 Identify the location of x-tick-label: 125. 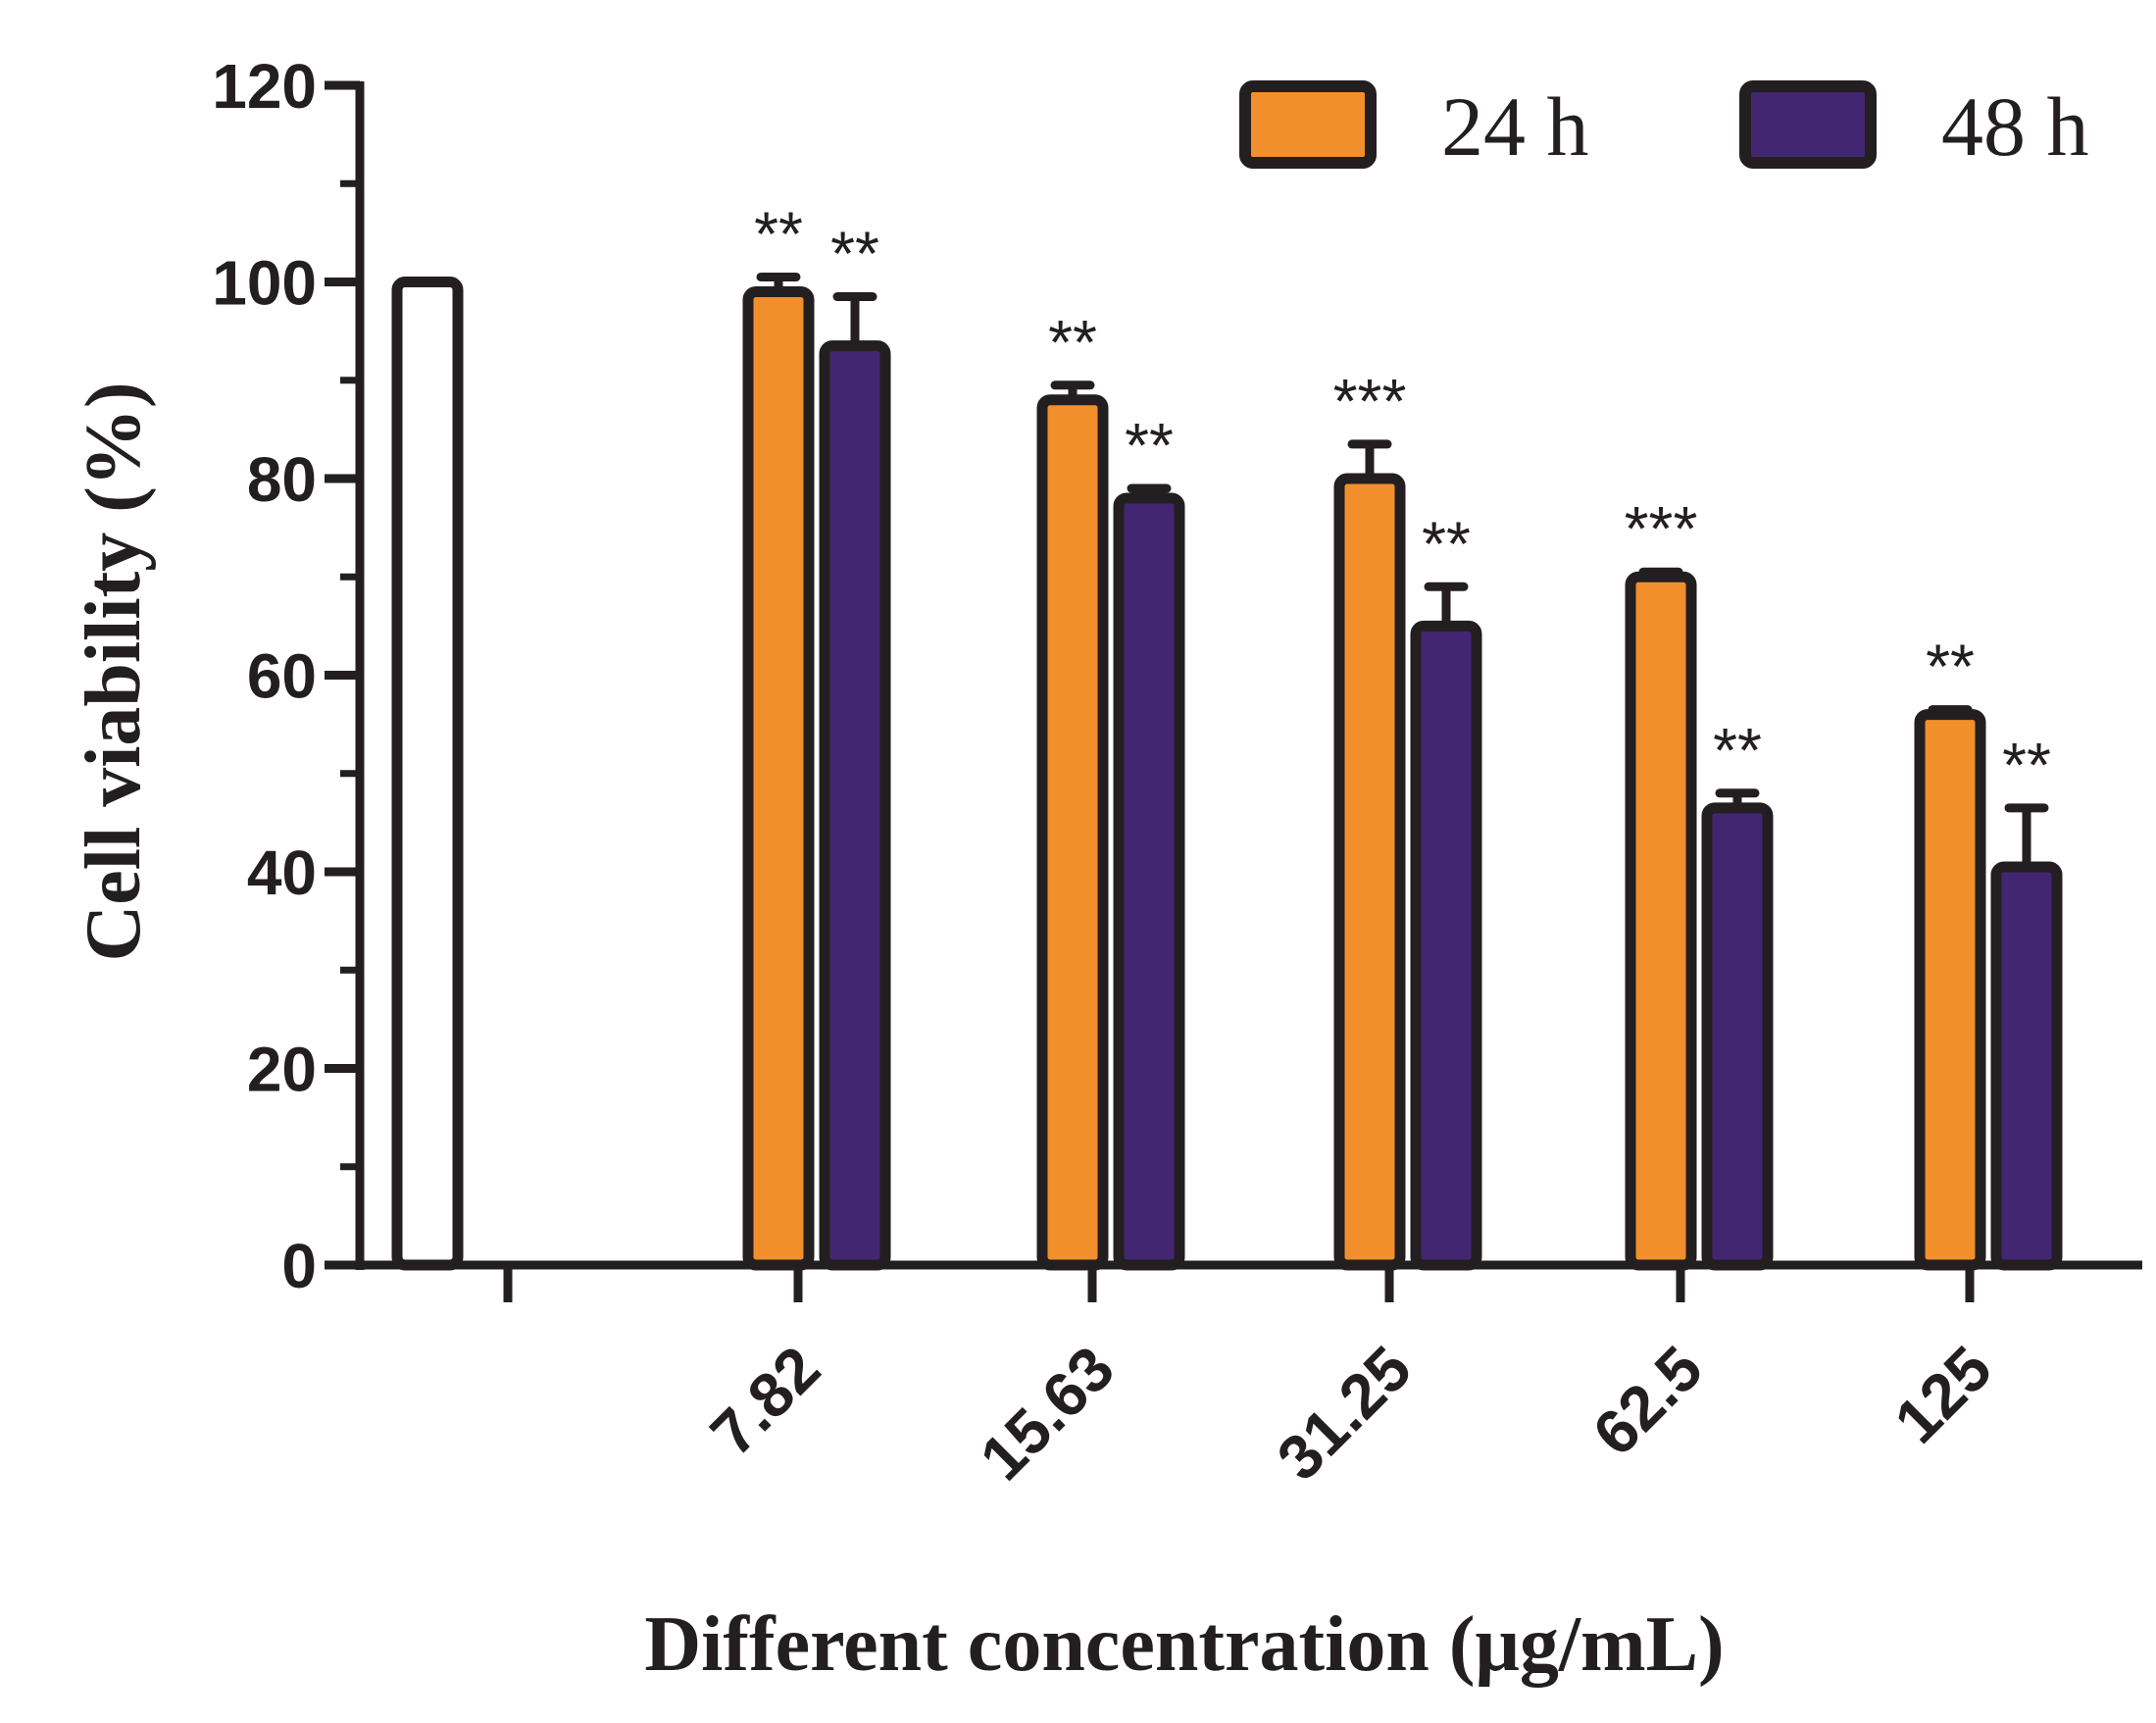
(1942, 1394).